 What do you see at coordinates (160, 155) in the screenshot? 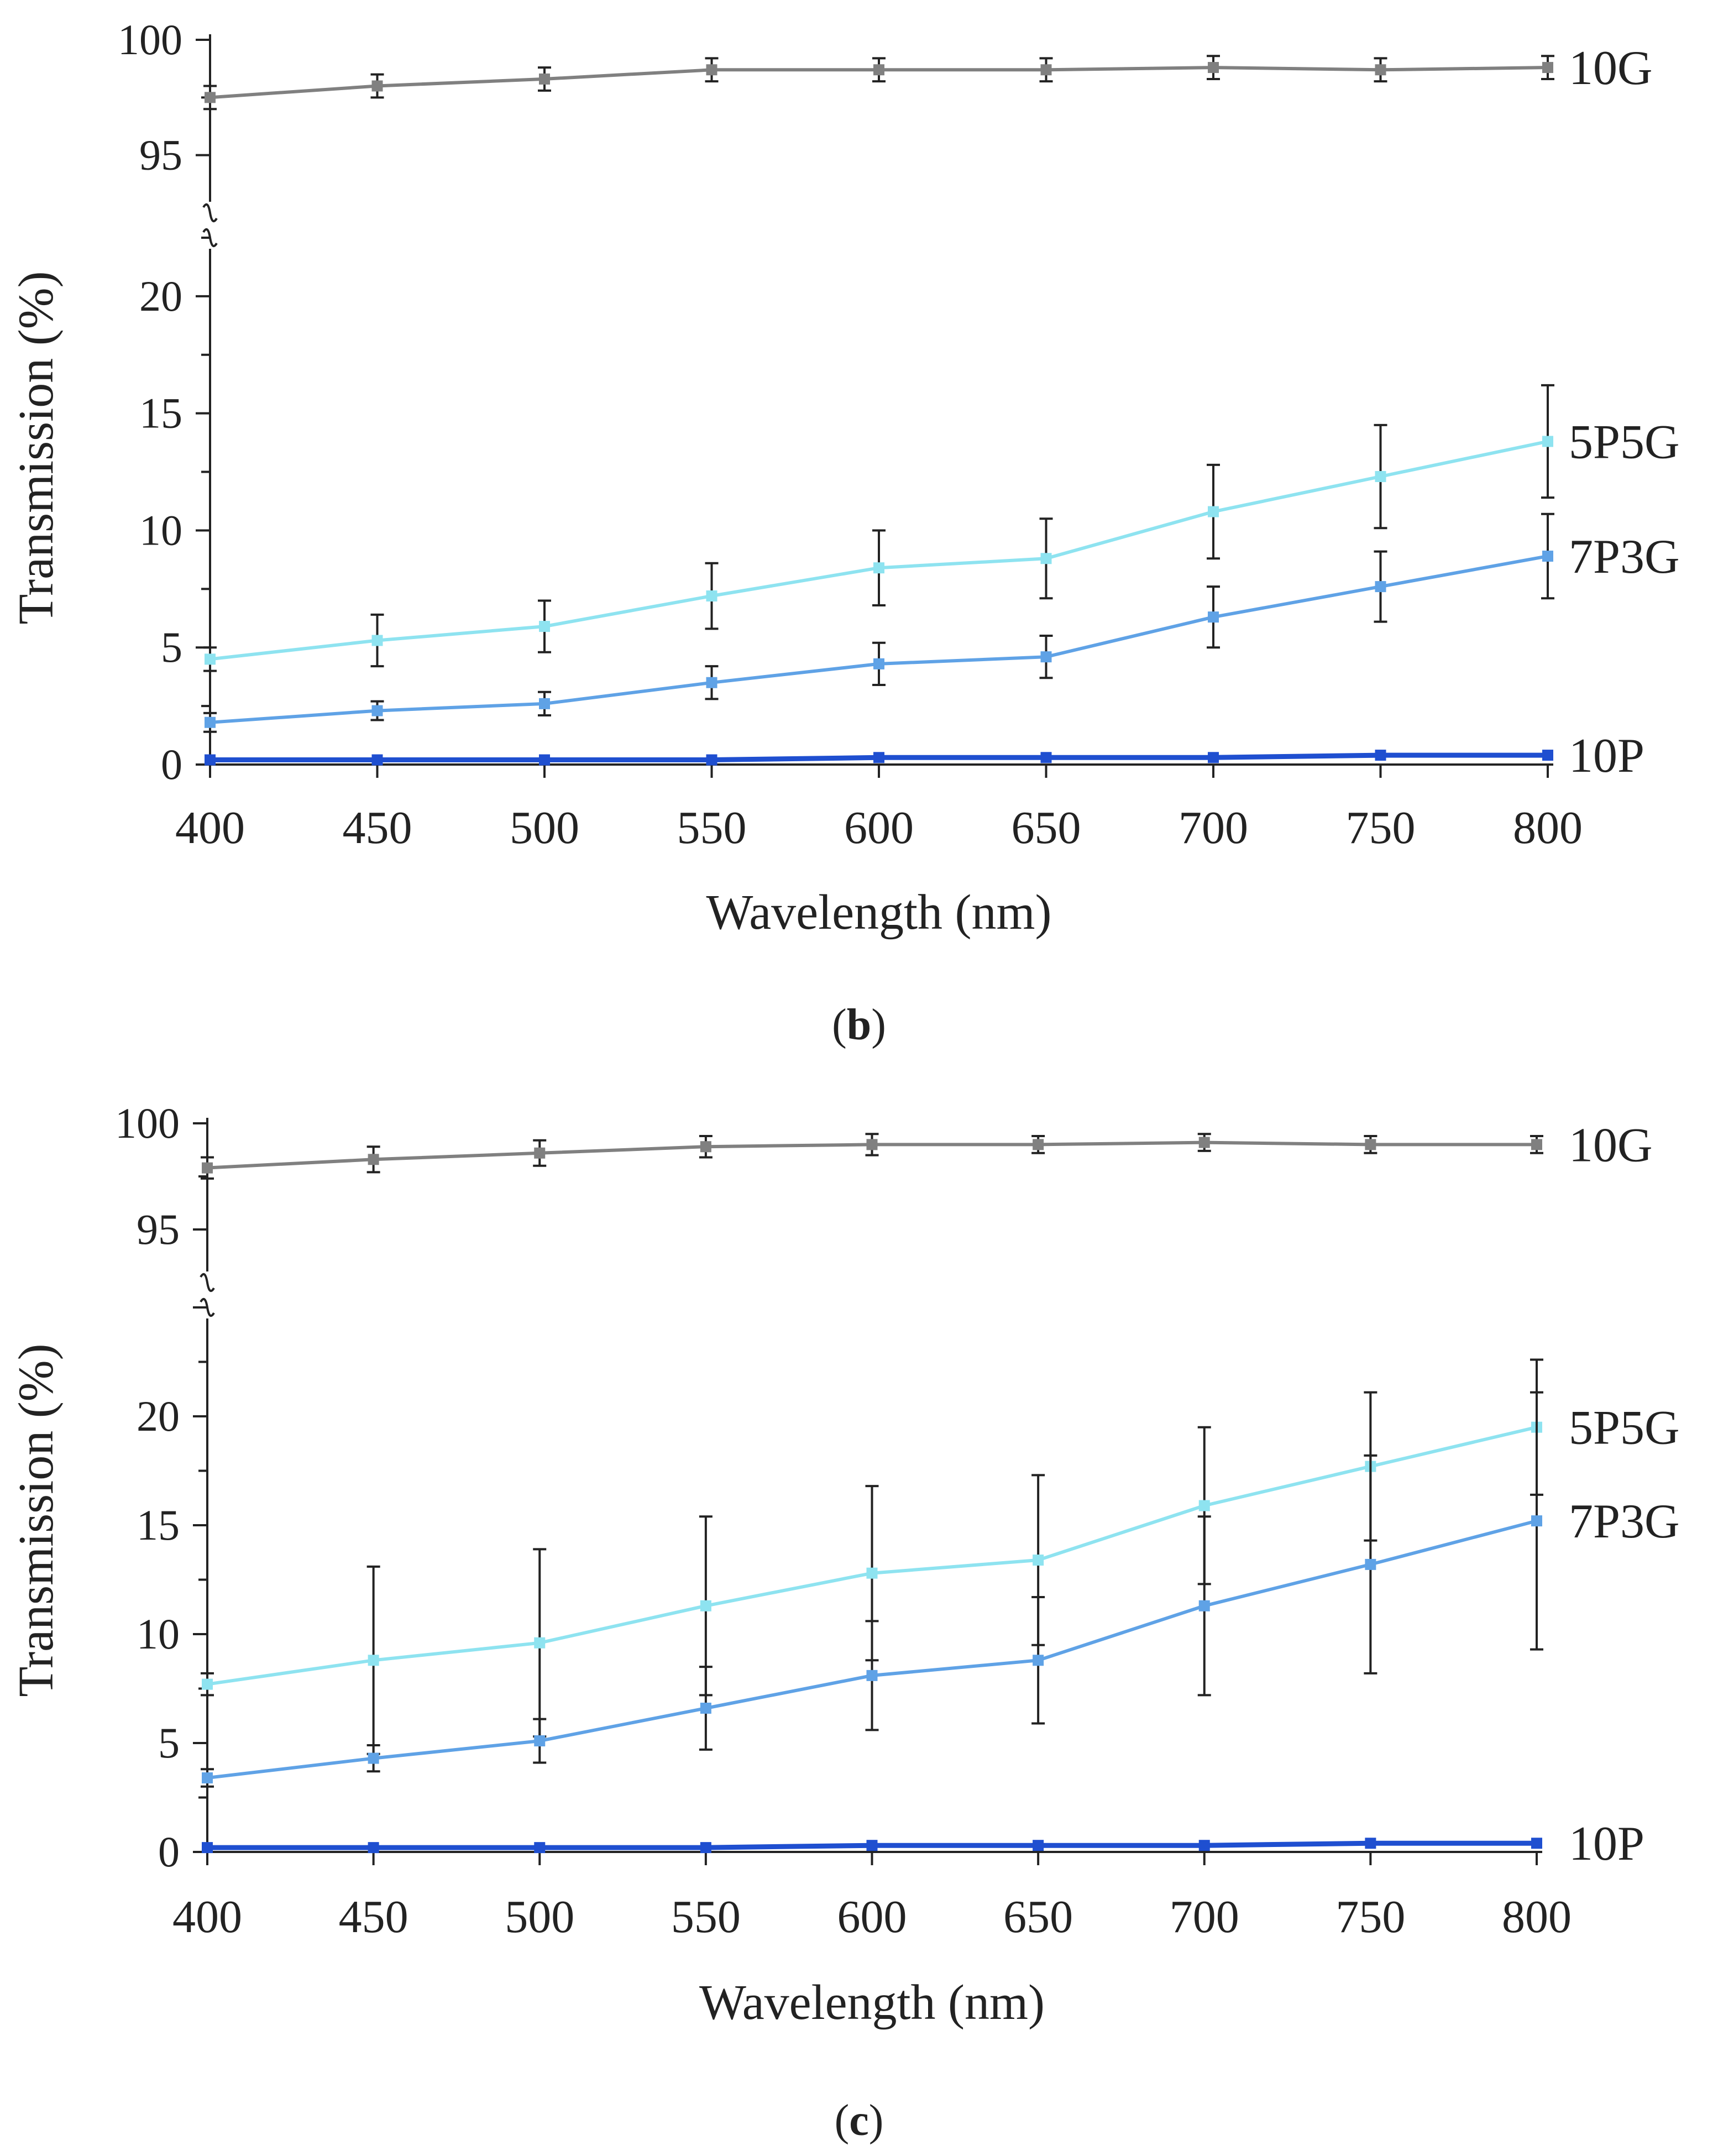
I see `y-tick-label: 95` at bounding box center [160, 155].